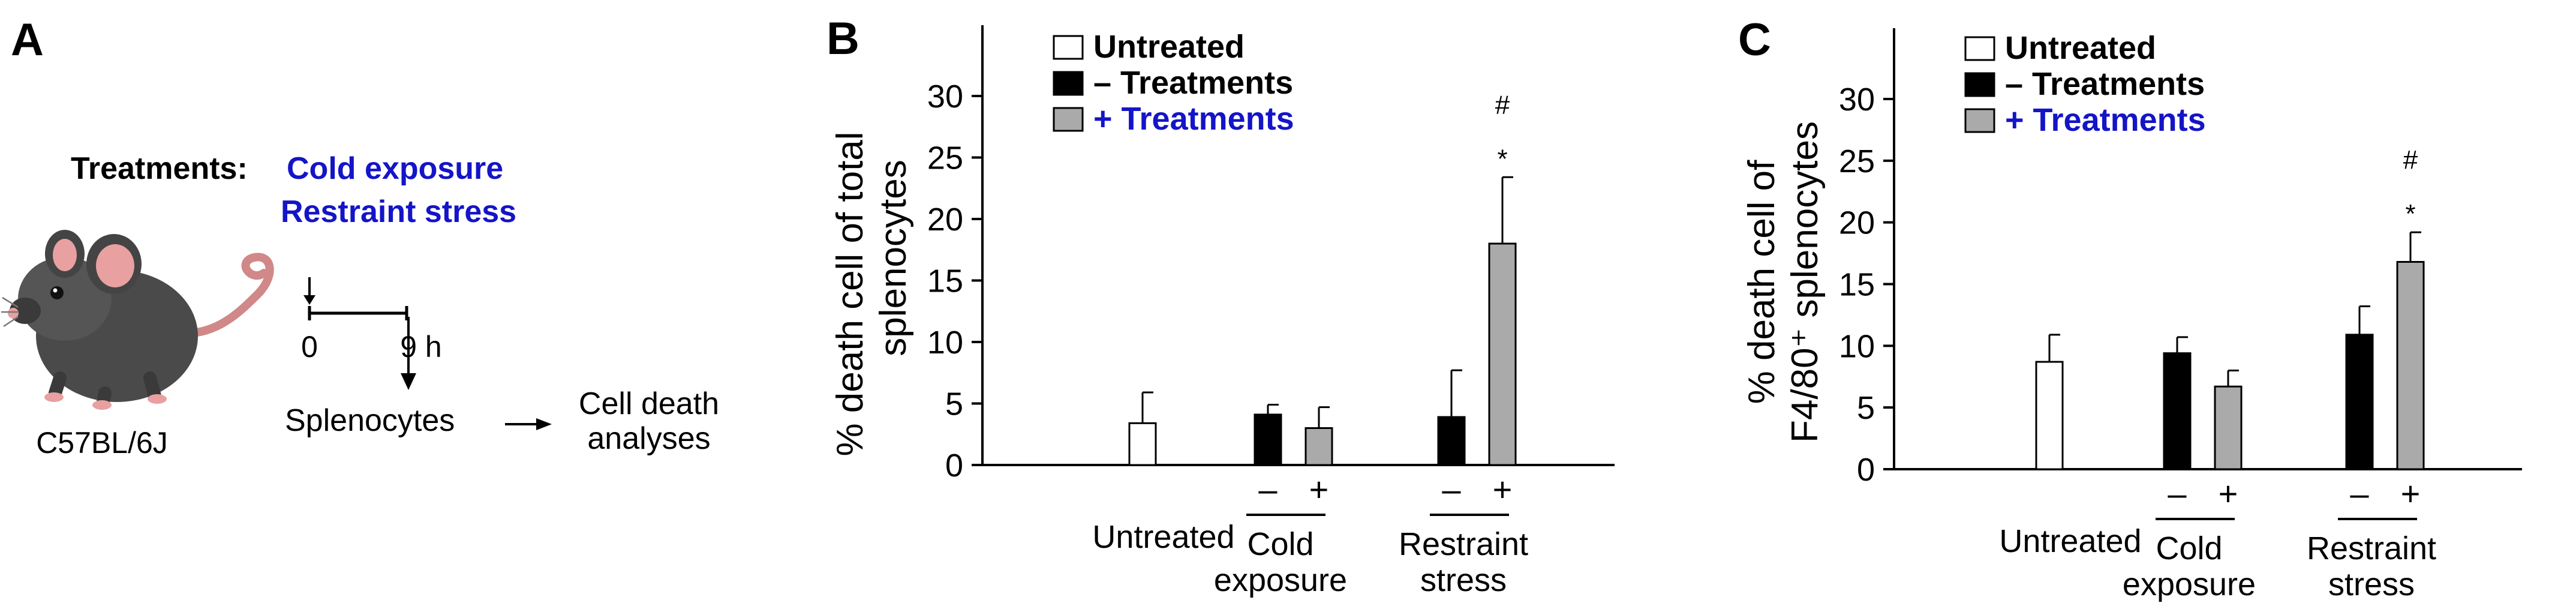  Describe the element at coordinates (310, 347) in the screenshot. I see `time-start-label: 0` at that location.